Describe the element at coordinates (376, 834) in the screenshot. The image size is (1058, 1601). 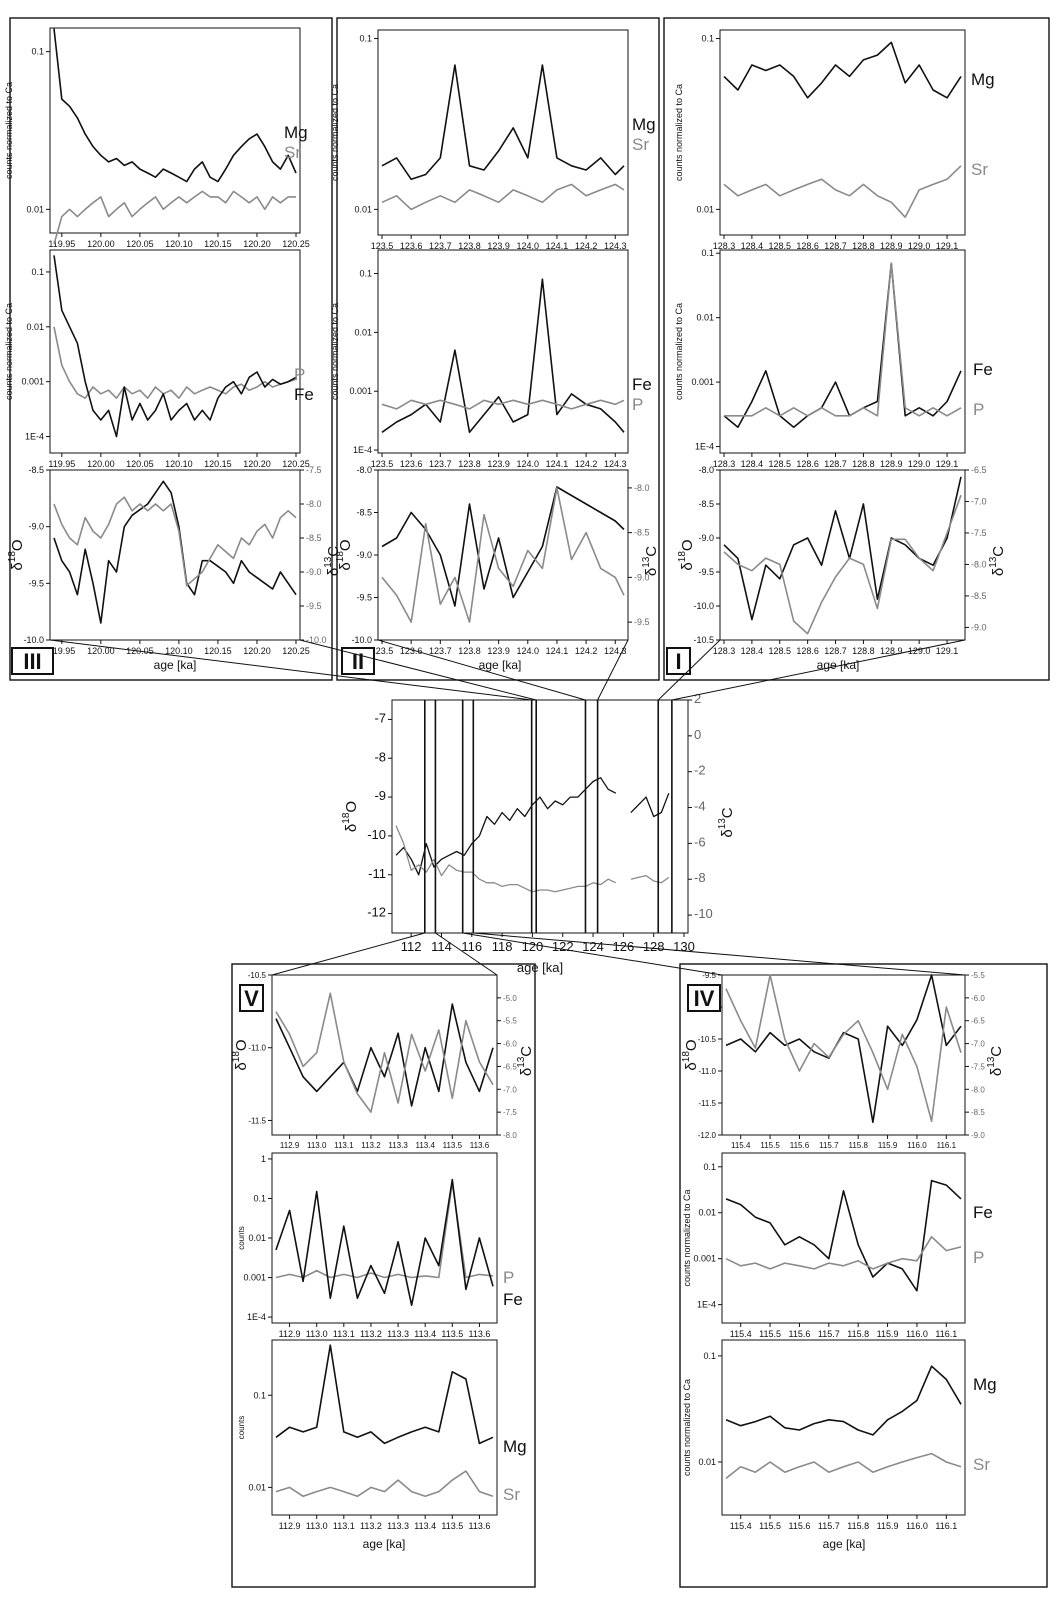
I see `y-tick-label: -10` at that location.